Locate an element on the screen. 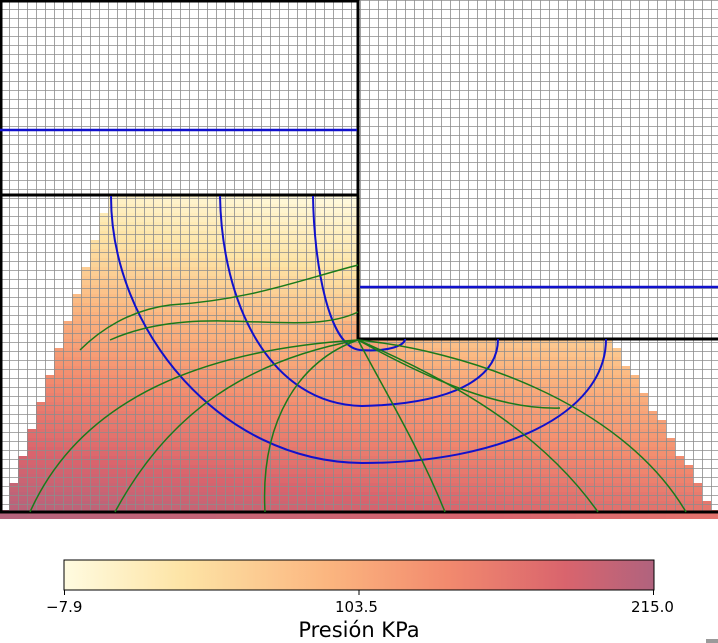 The height and width of the screenshot is (643, 718). colorbar is located at coordinates (359, 575).